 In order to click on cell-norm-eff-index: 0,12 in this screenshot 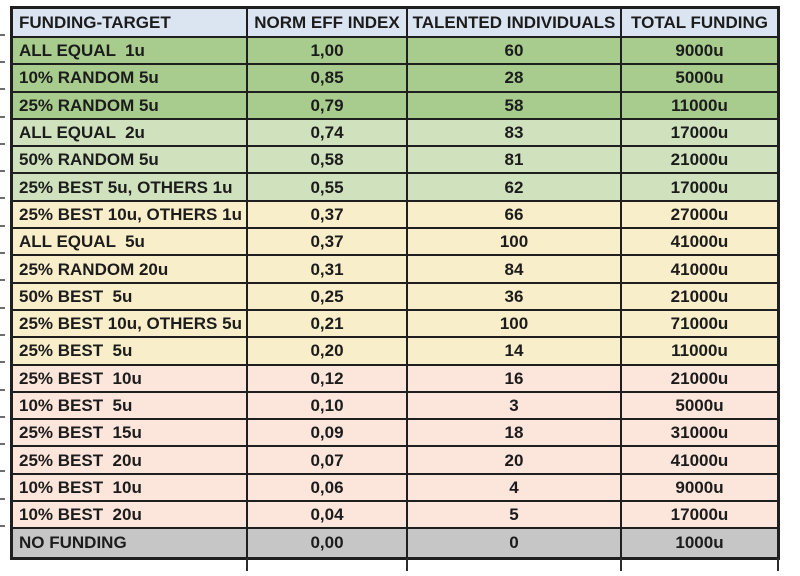, I will do `click(328, 378)`.